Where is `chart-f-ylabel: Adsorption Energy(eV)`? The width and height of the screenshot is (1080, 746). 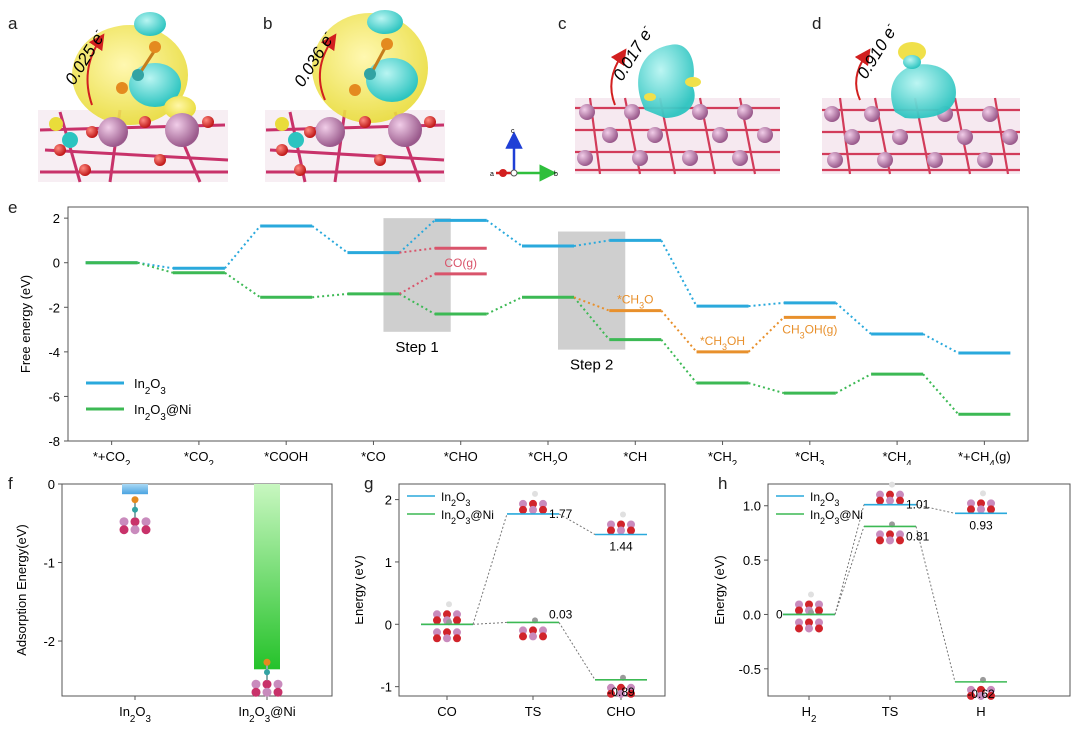
chart-f-ylabel: Adsorption Energy(eV) is located at coordinates (21, 590).